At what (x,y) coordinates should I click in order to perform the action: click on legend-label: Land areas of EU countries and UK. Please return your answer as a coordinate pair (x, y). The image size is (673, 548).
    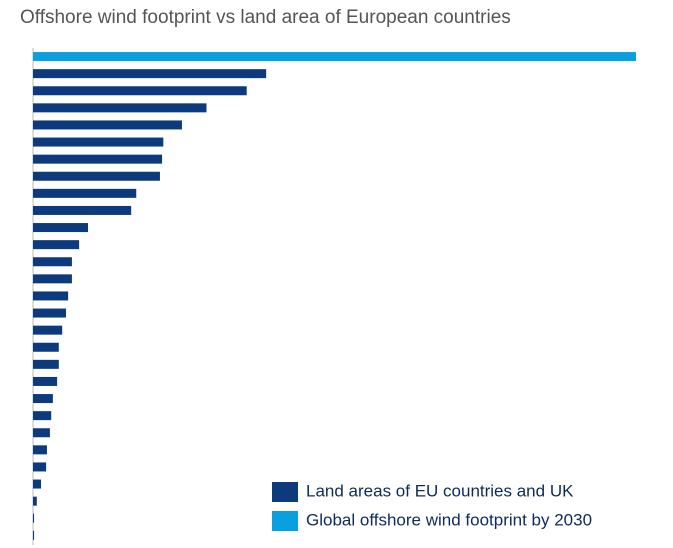
    Looking at the image, I should click on (440, 490).